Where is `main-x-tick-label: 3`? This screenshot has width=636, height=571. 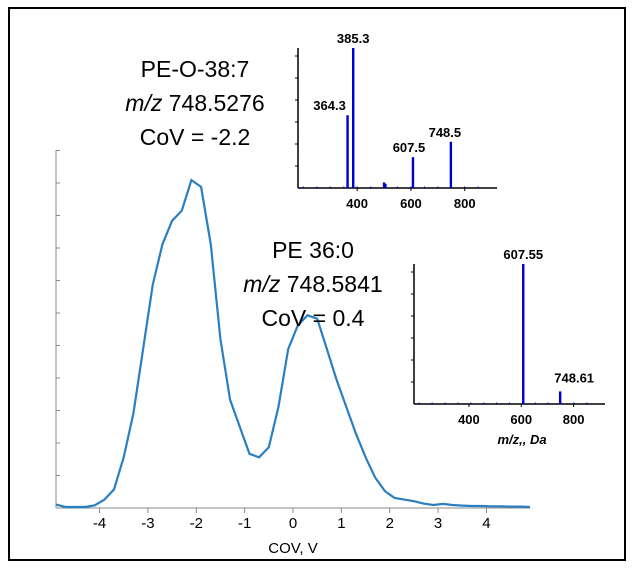
main-x-tick-label: 3 is located at coordinates (438, 523).